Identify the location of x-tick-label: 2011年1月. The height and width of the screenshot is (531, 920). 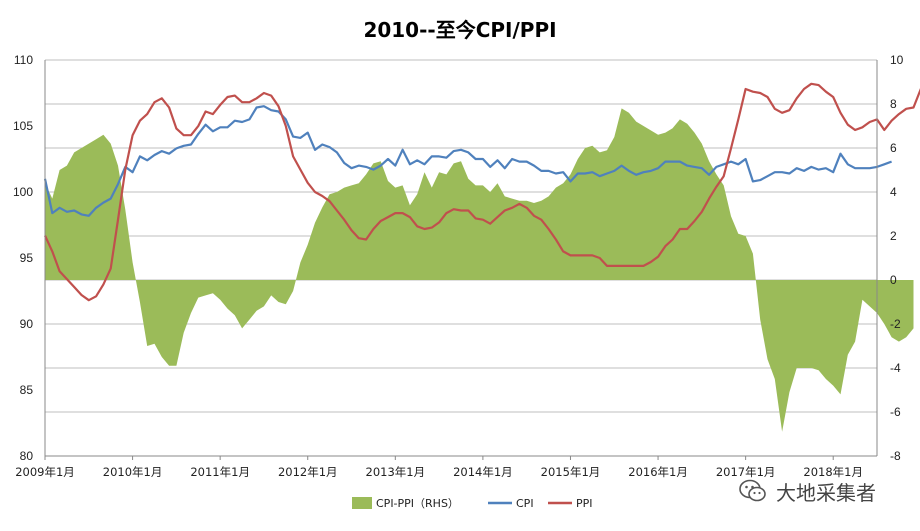
(220, 472).